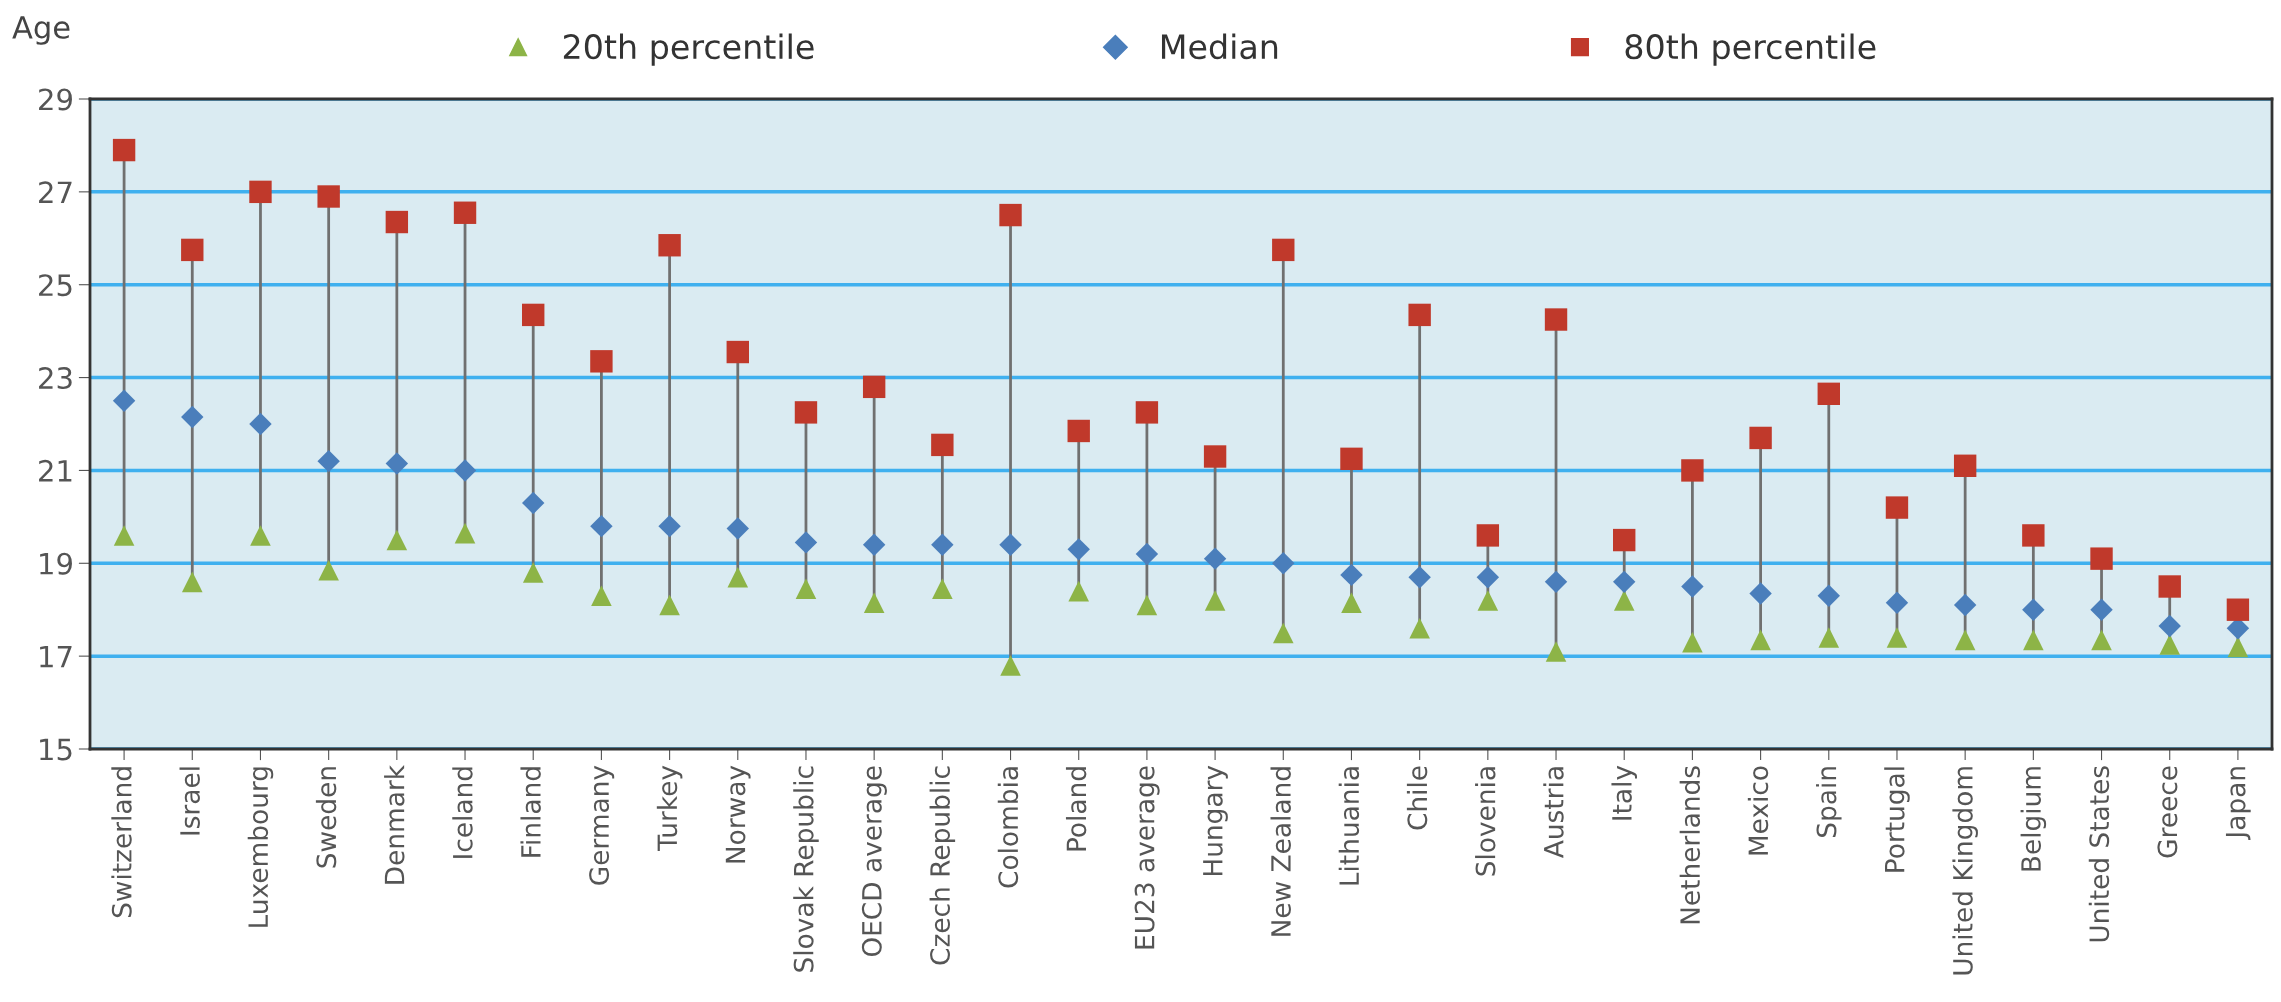 The width and height of the screenshot is (2281, 1002). I want to click on legend-label: 20th percentile, so click(688, 49).